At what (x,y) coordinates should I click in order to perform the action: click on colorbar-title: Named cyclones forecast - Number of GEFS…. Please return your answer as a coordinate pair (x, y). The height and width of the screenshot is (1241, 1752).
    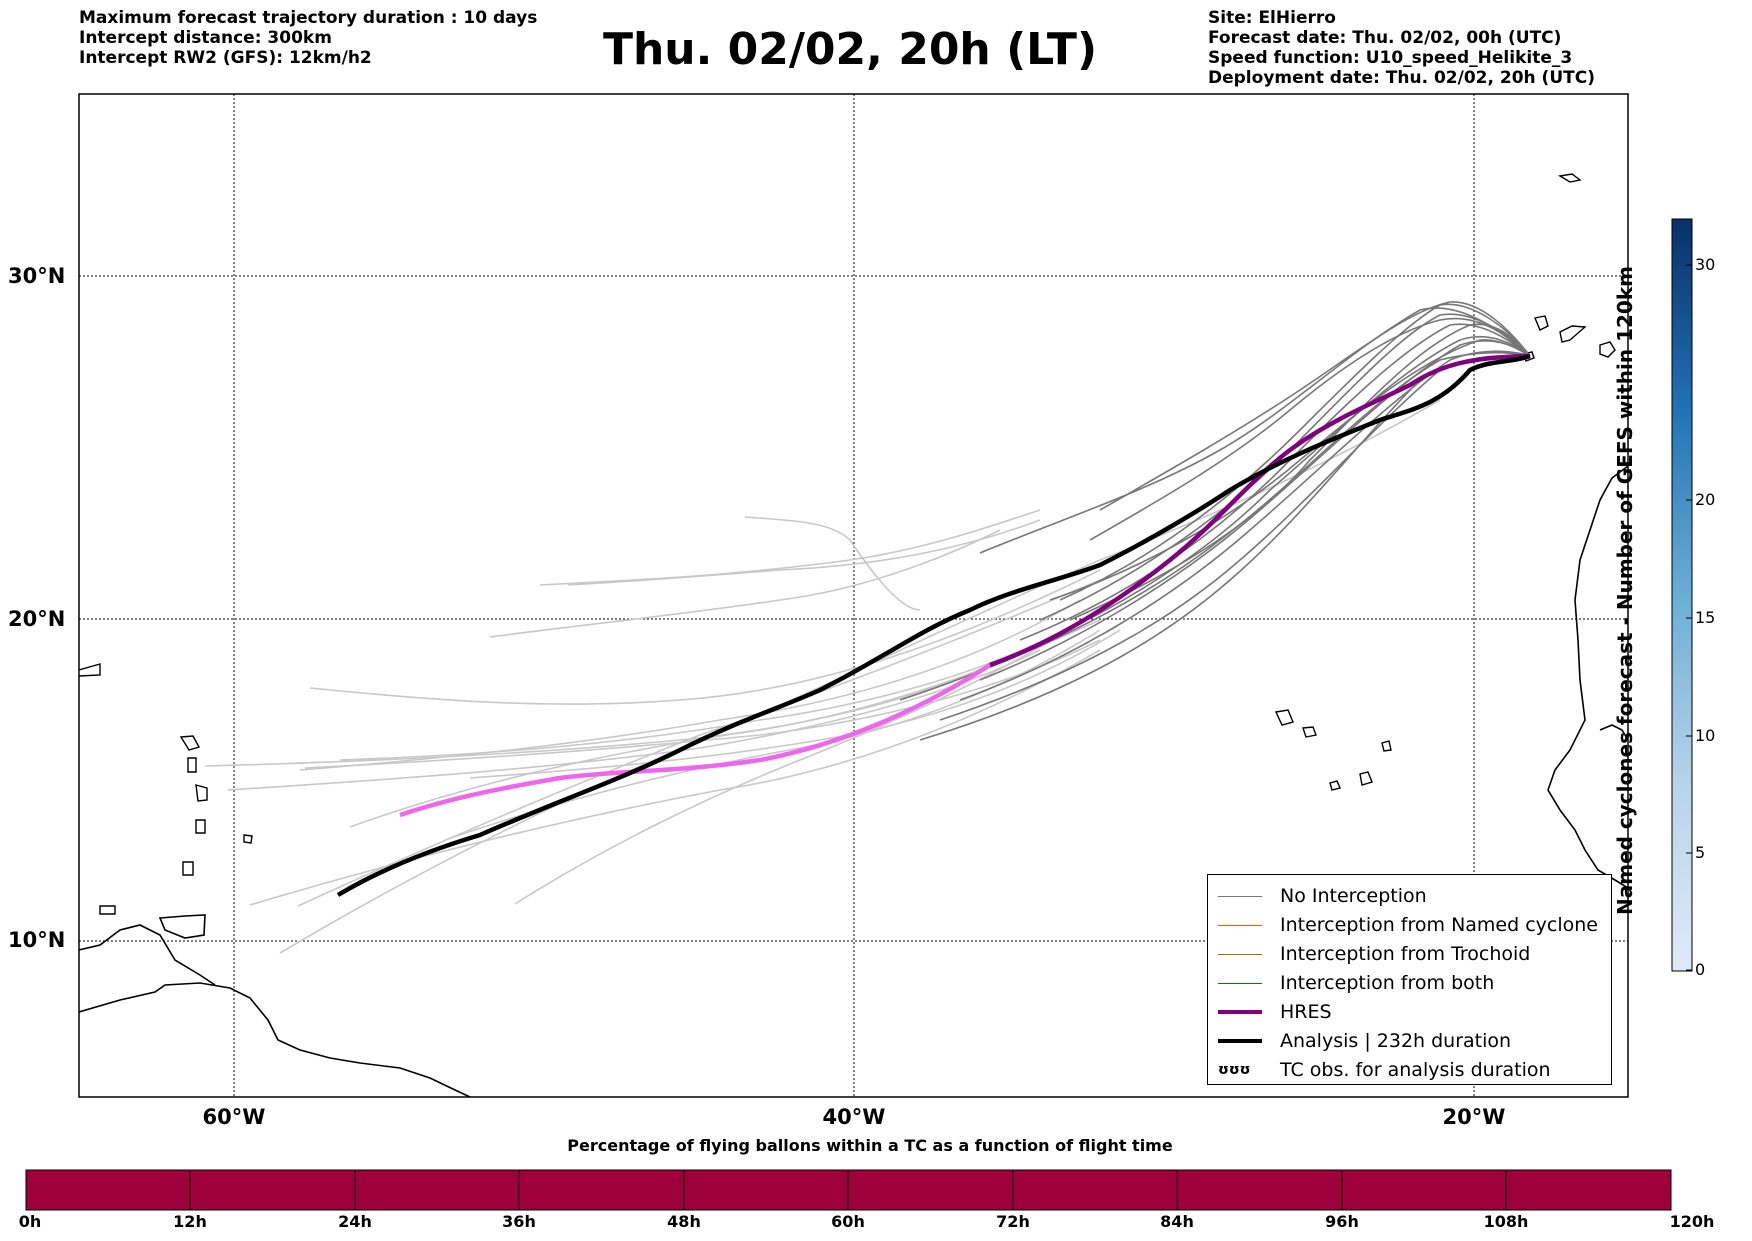
    Looking at the image, I should click on (1625, 590).